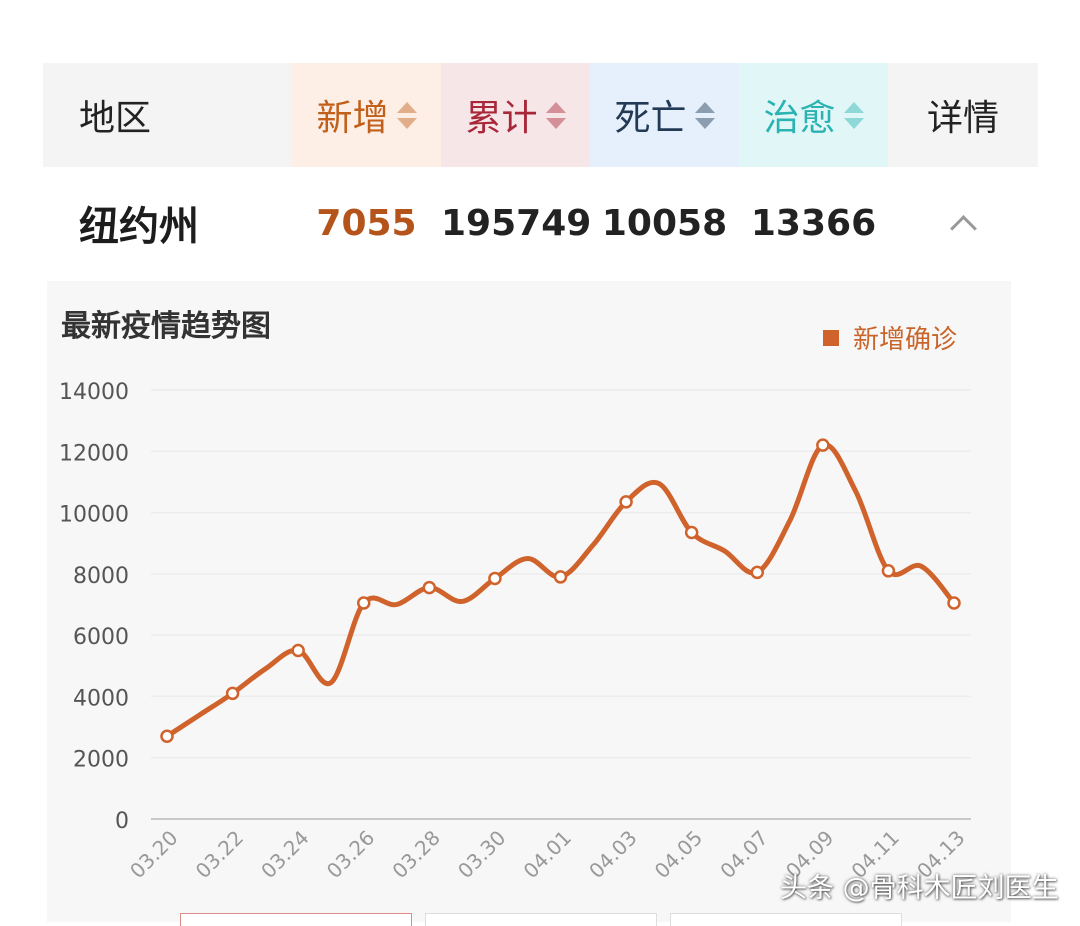 The height and width of the screenshot is (926, 1080). I want to click on header-detail: 详情, so click(962, 118).